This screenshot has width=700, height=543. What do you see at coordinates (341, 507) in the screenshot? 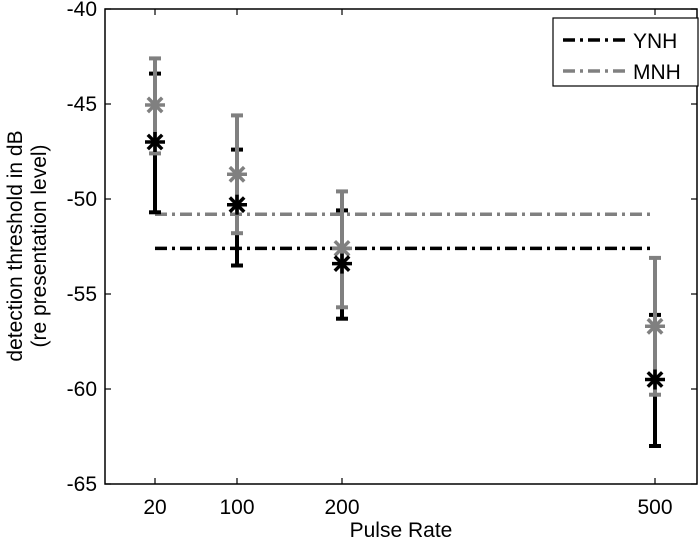
I see `x-tick-label: 200` at bounding box center [341, 507].